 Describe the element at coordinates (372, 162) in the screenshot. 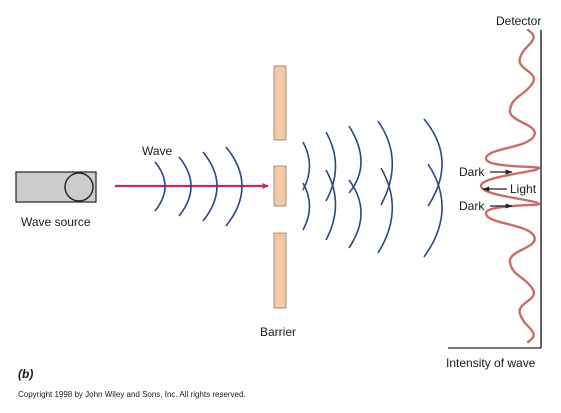

I see `upper-slit-wavefronts` at that location.